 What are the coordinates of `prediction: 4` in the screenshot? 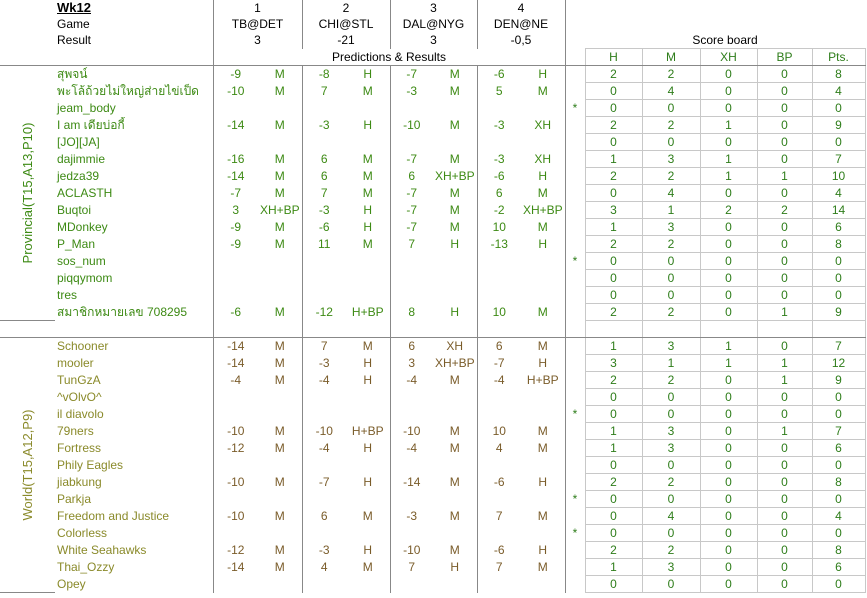 It's located at (323, 567).